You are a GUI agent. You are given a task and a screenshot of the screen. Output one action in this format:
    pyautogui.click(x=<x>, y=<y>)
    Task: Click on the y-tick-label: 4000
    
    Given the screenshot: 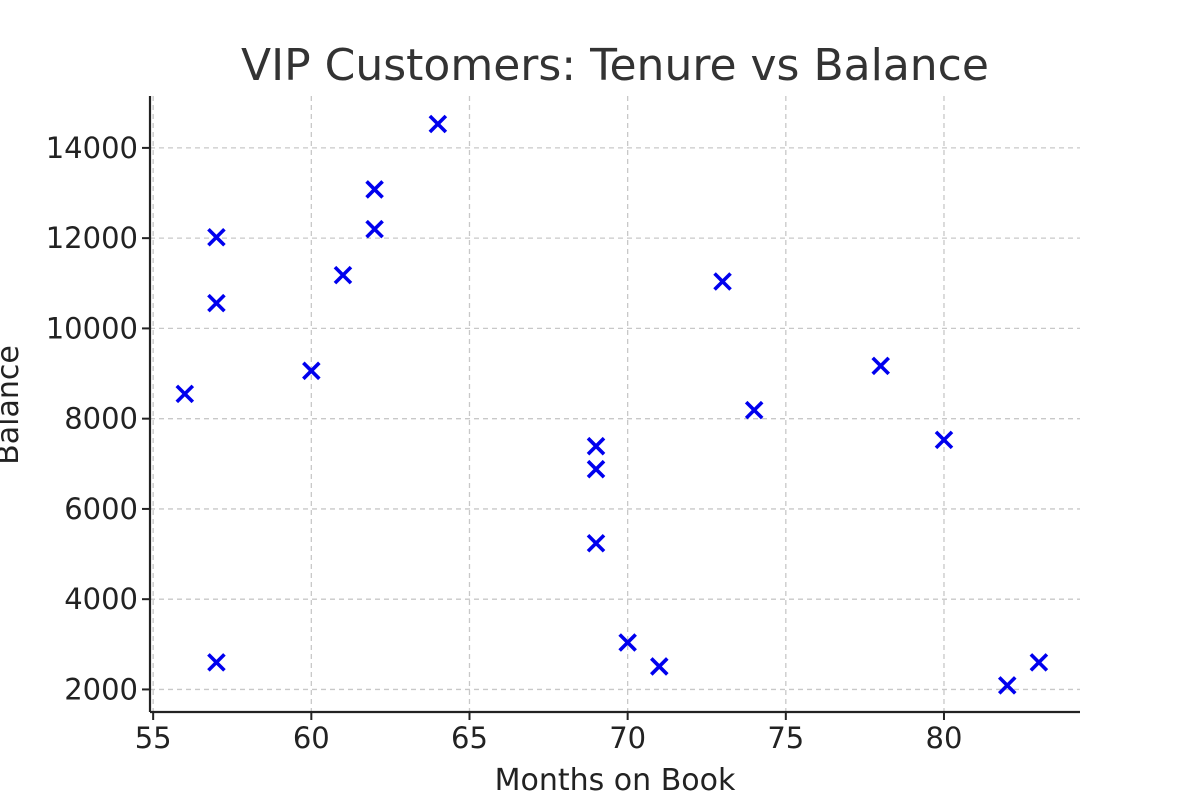 What is the action you would take?
    pyautogui.click(x=101, y=599)
    